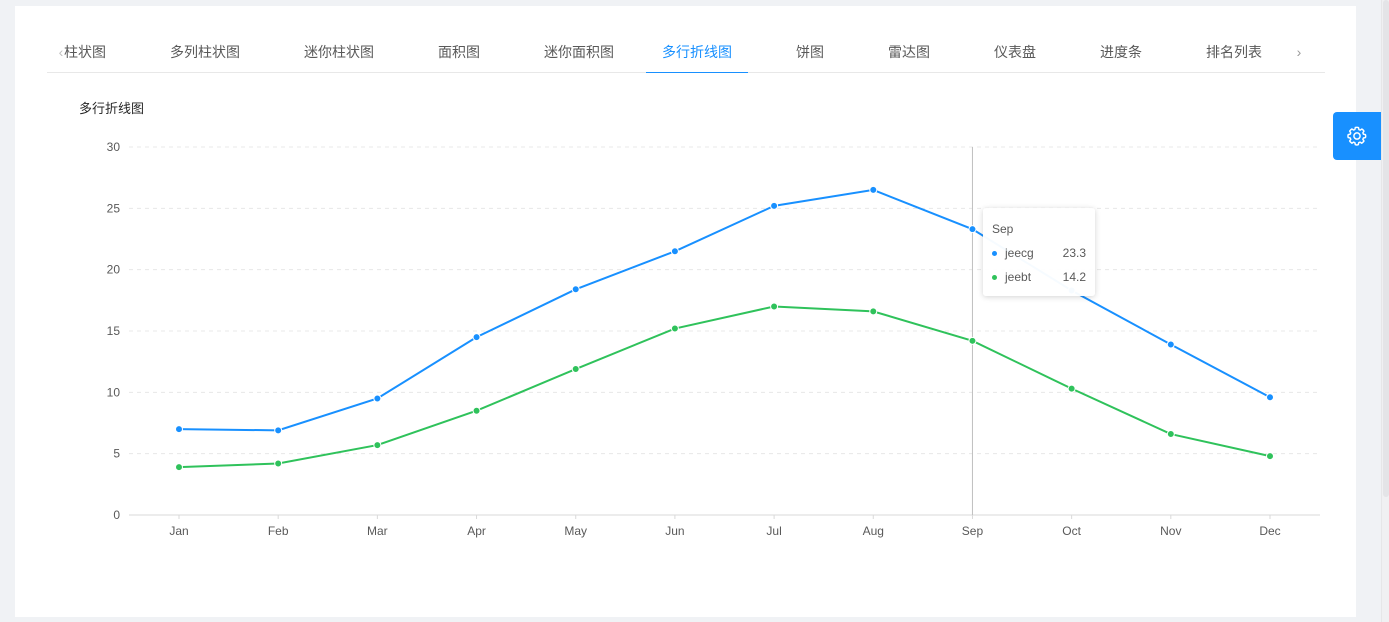 The width and height of the screenshot is (1389, 622). Describe the element at coordinates (85, 52) in the screenshot. I see `tab-0: 柱状图` at that location.